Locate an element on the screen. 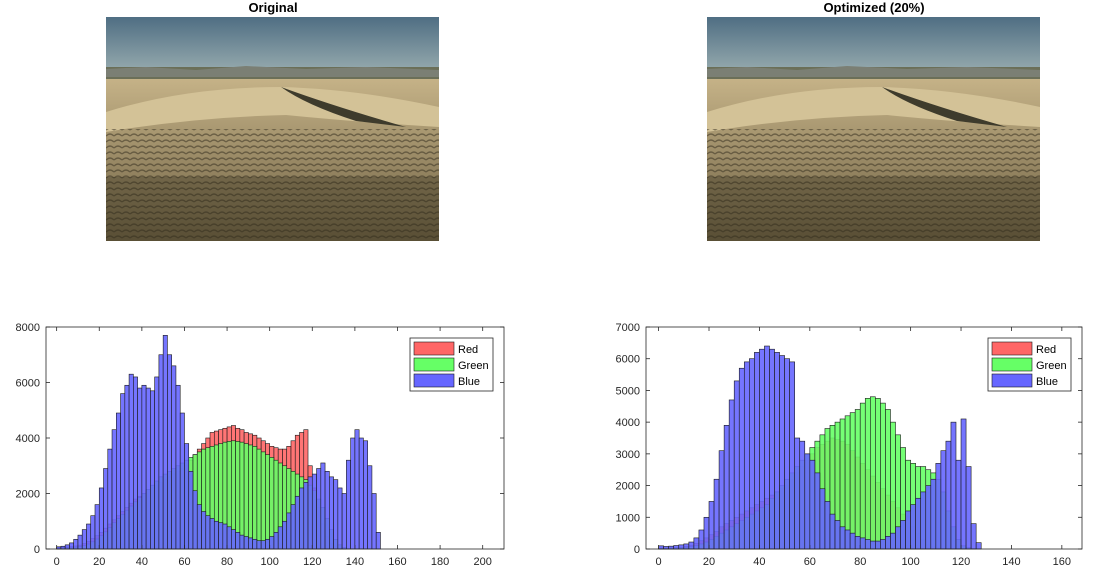  desert-dunes-photo is located at coordinates (272, 129).